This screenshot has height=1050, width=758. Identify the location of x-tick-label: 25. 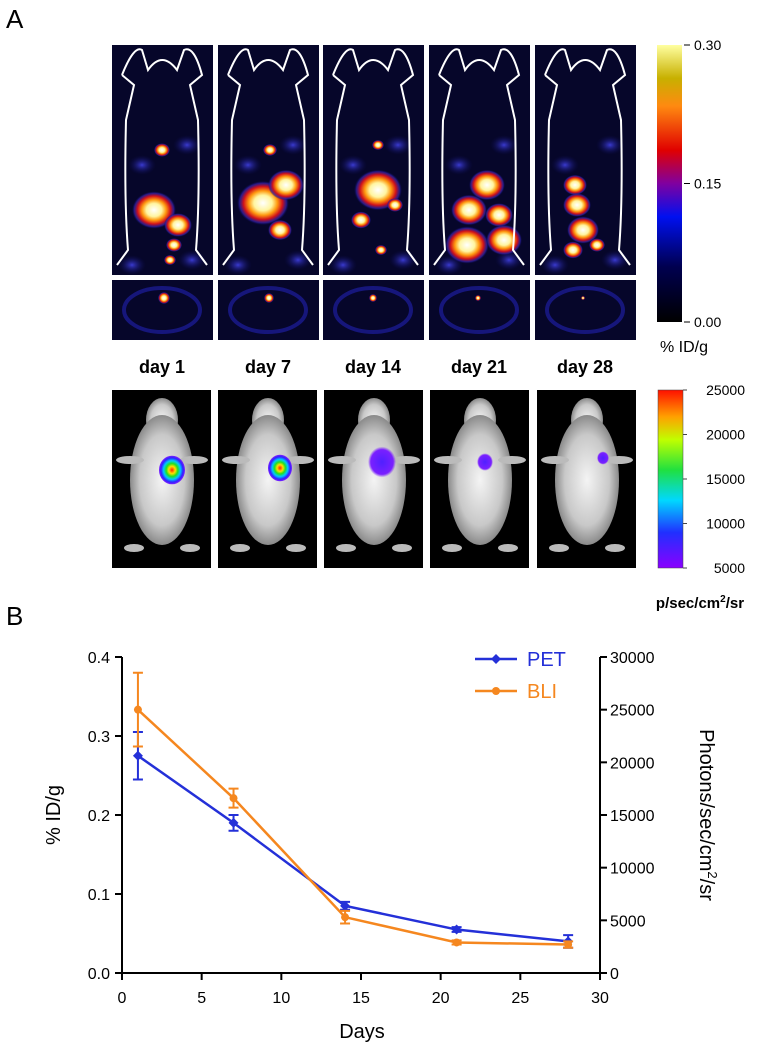
(520, 998).